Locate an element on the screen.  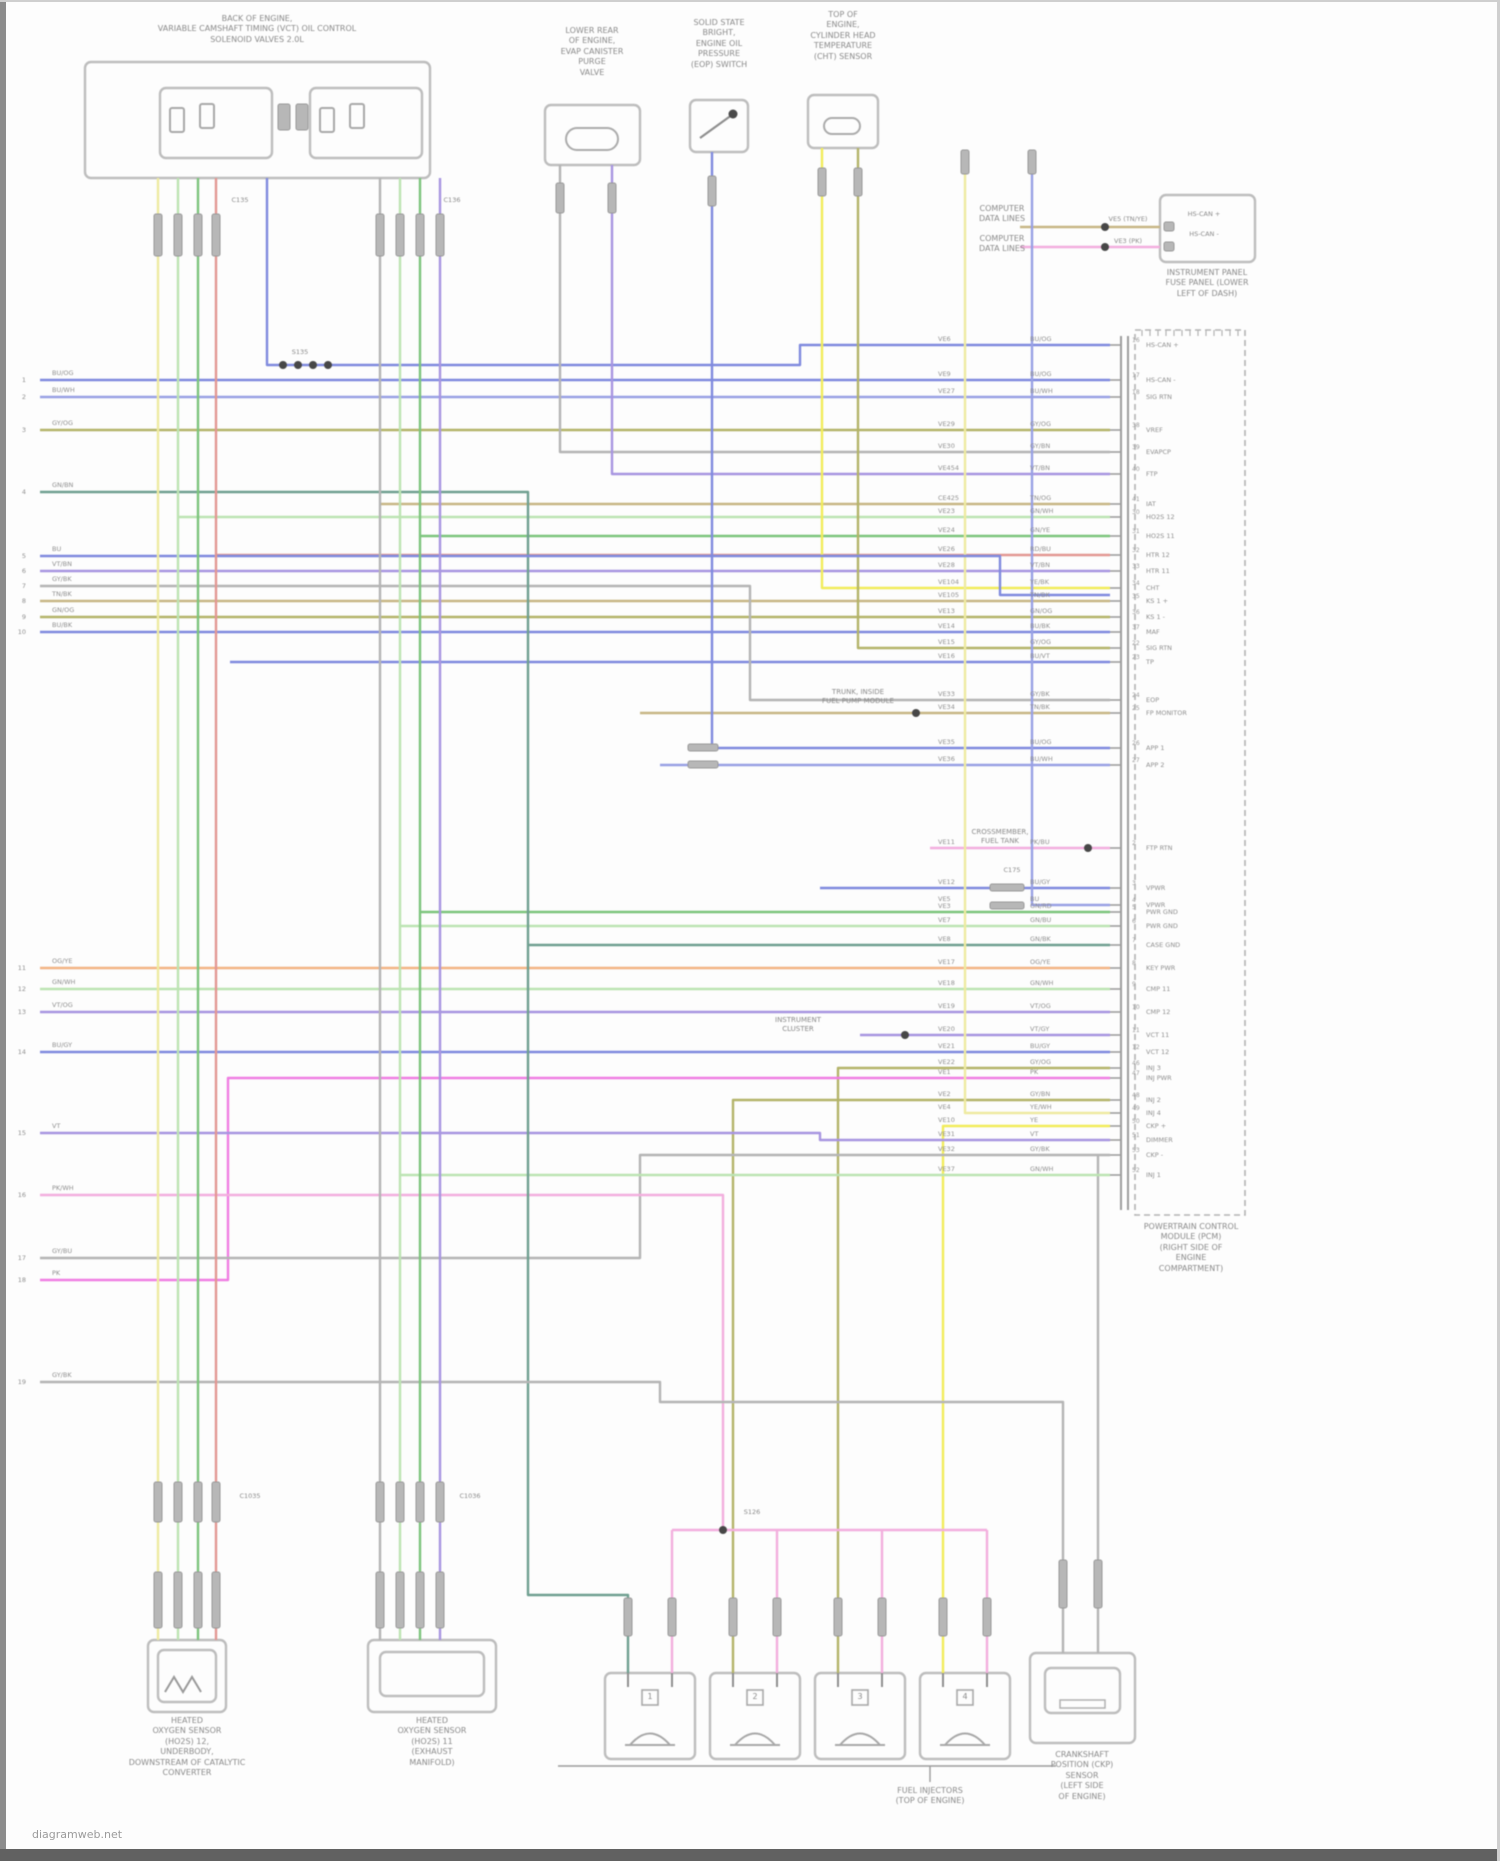
pcm-wire-color-label: GN/RD is located at coordinates (1041, 906).